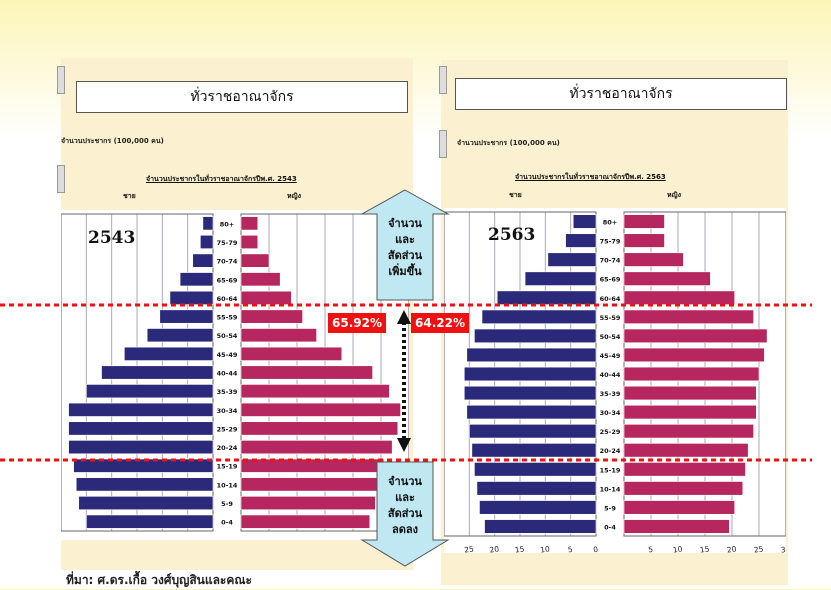 This screenshot has height=590, width=831. I want to click on down-arrow-line-2: และ, so click(405, 498).